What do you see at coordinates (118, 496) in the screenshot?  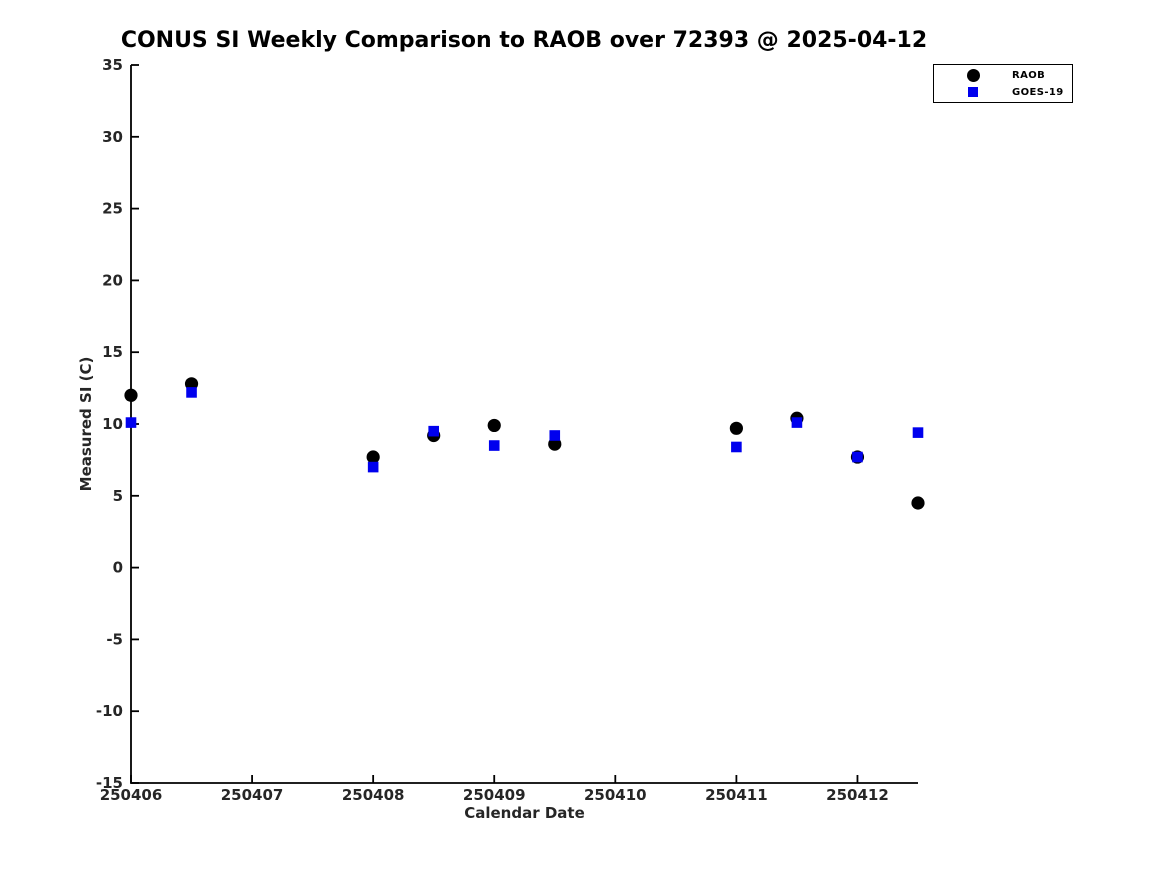 I see `y-tick-label: 5` at bounding box center [118, 496].